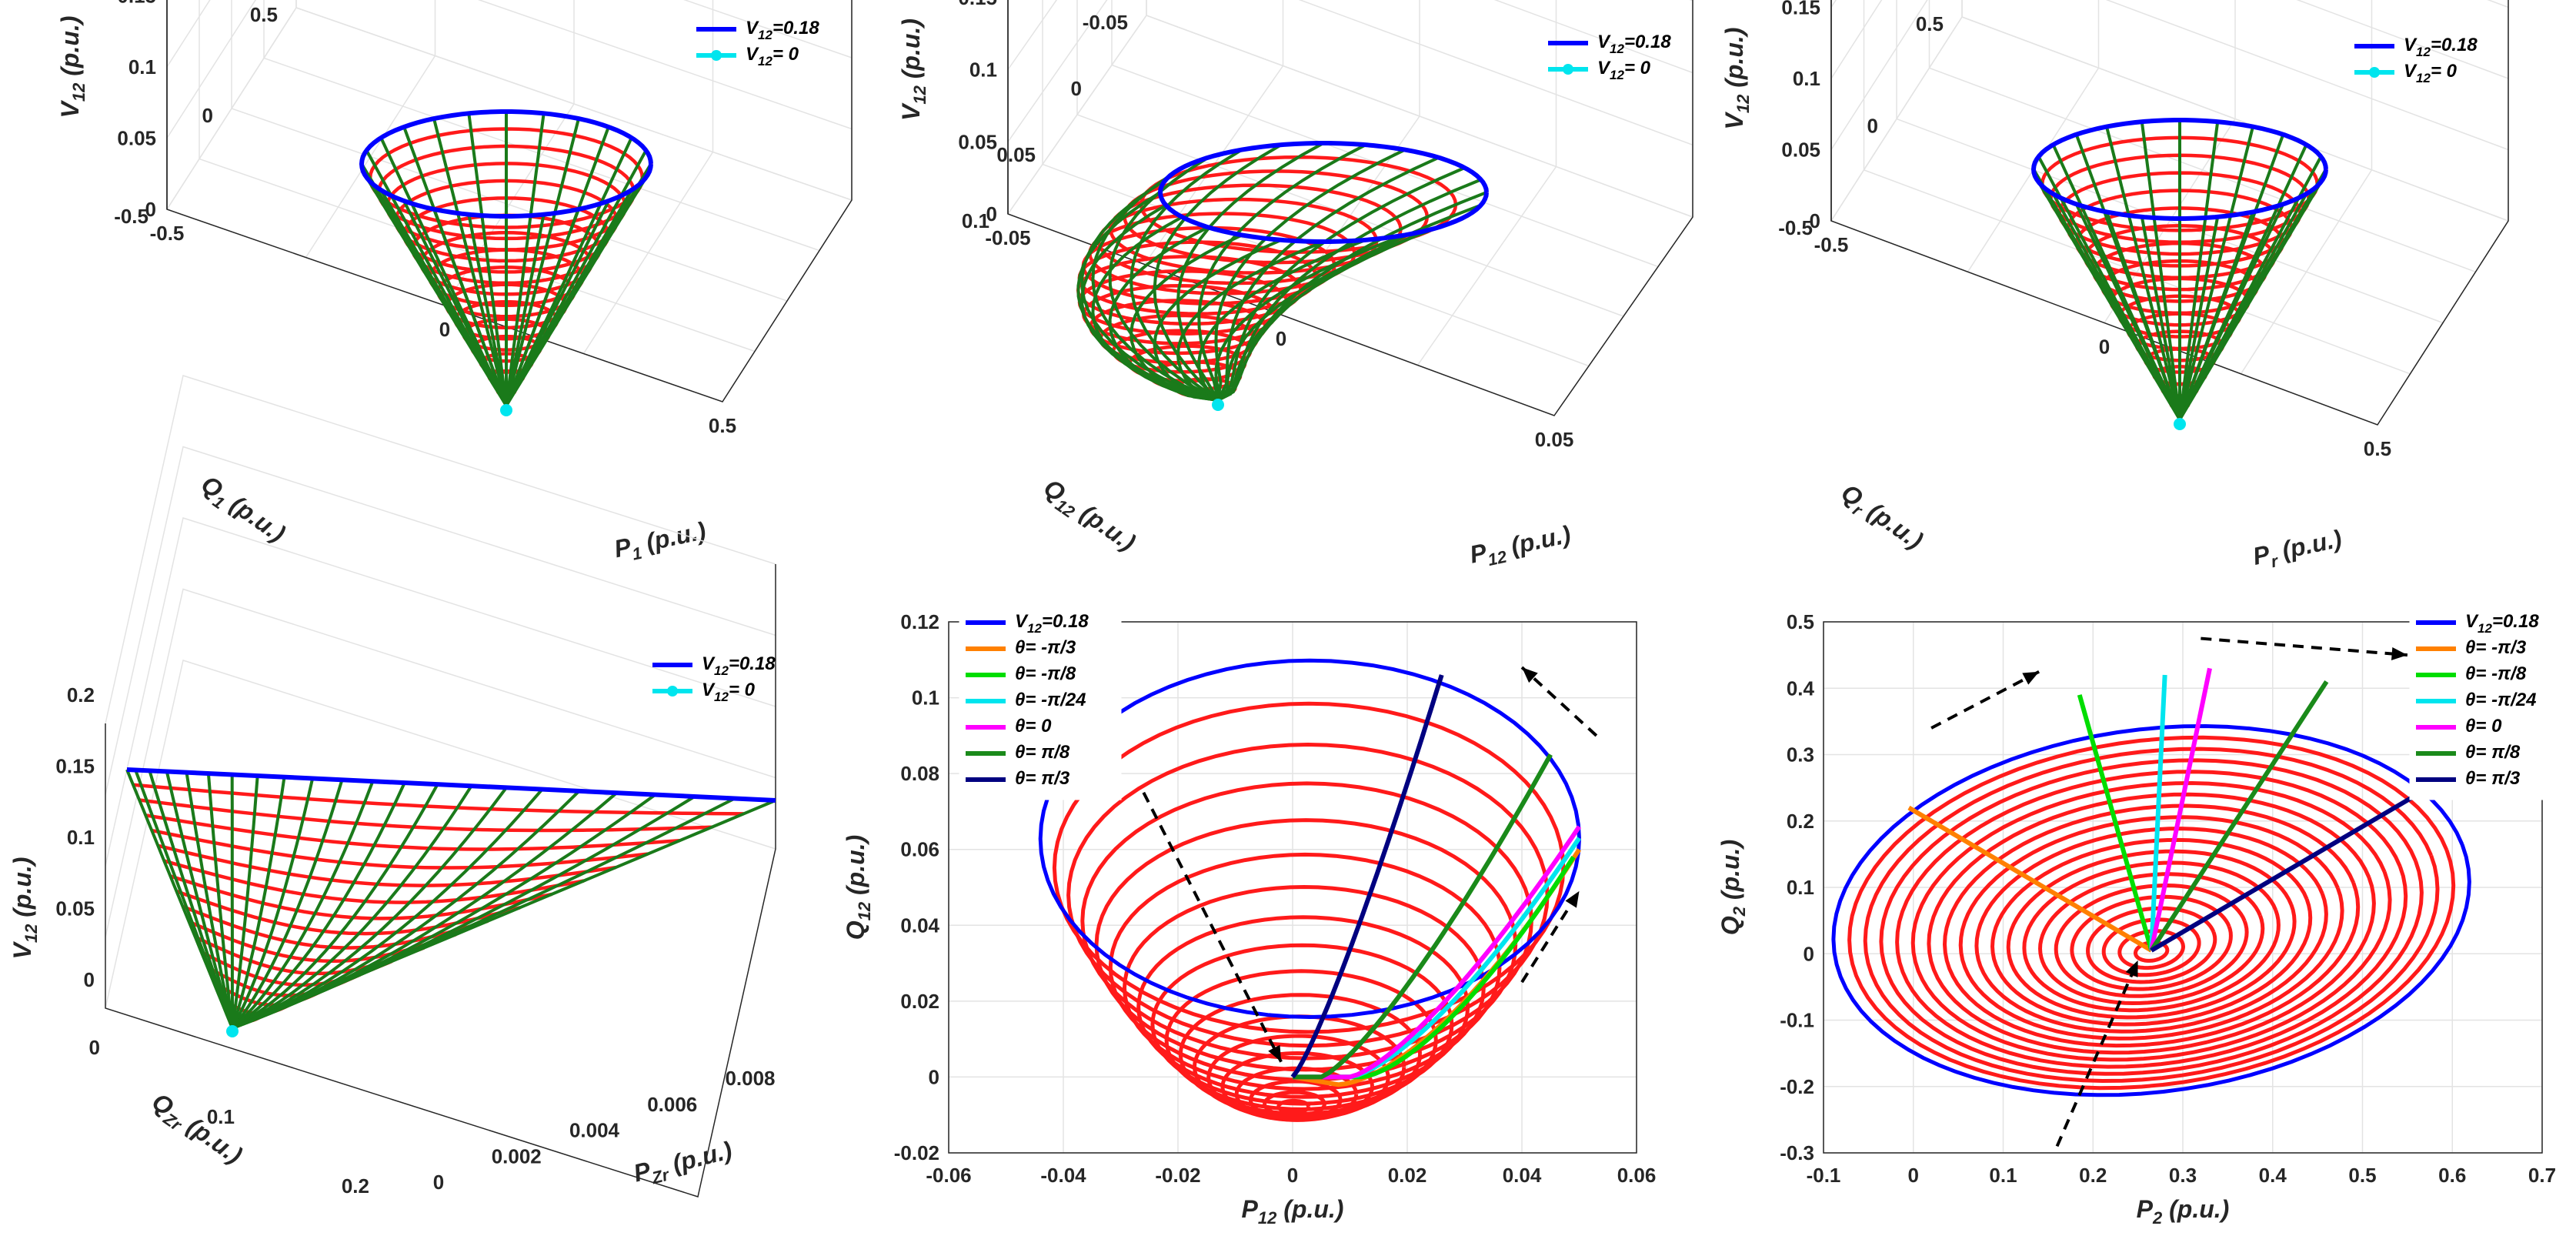 Image resolution: width=2576 pixels, height=1246 pixels. What do you see at coordinates (673, 691) in the screenshot?
I see `legend-marker` at bounding box center [673, 691].